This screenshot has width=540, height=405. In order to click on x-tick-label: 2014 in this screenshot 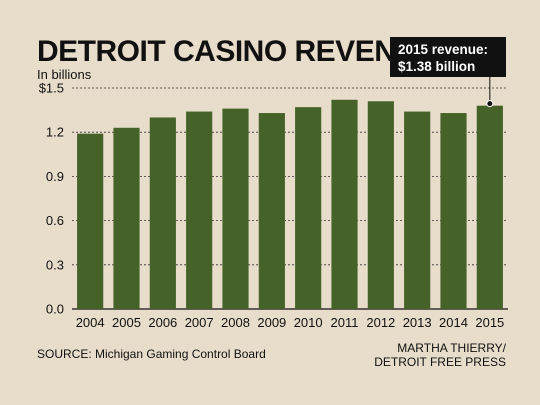, I will do `click(453, 322)`.